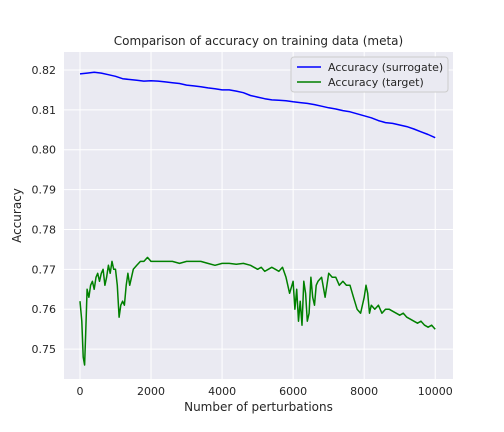 The height and width of the screenshot is (432, 504). Describe the element at coordinates (293, 391) in the screenshot. I see `x-tick-label: 6000` at that location.